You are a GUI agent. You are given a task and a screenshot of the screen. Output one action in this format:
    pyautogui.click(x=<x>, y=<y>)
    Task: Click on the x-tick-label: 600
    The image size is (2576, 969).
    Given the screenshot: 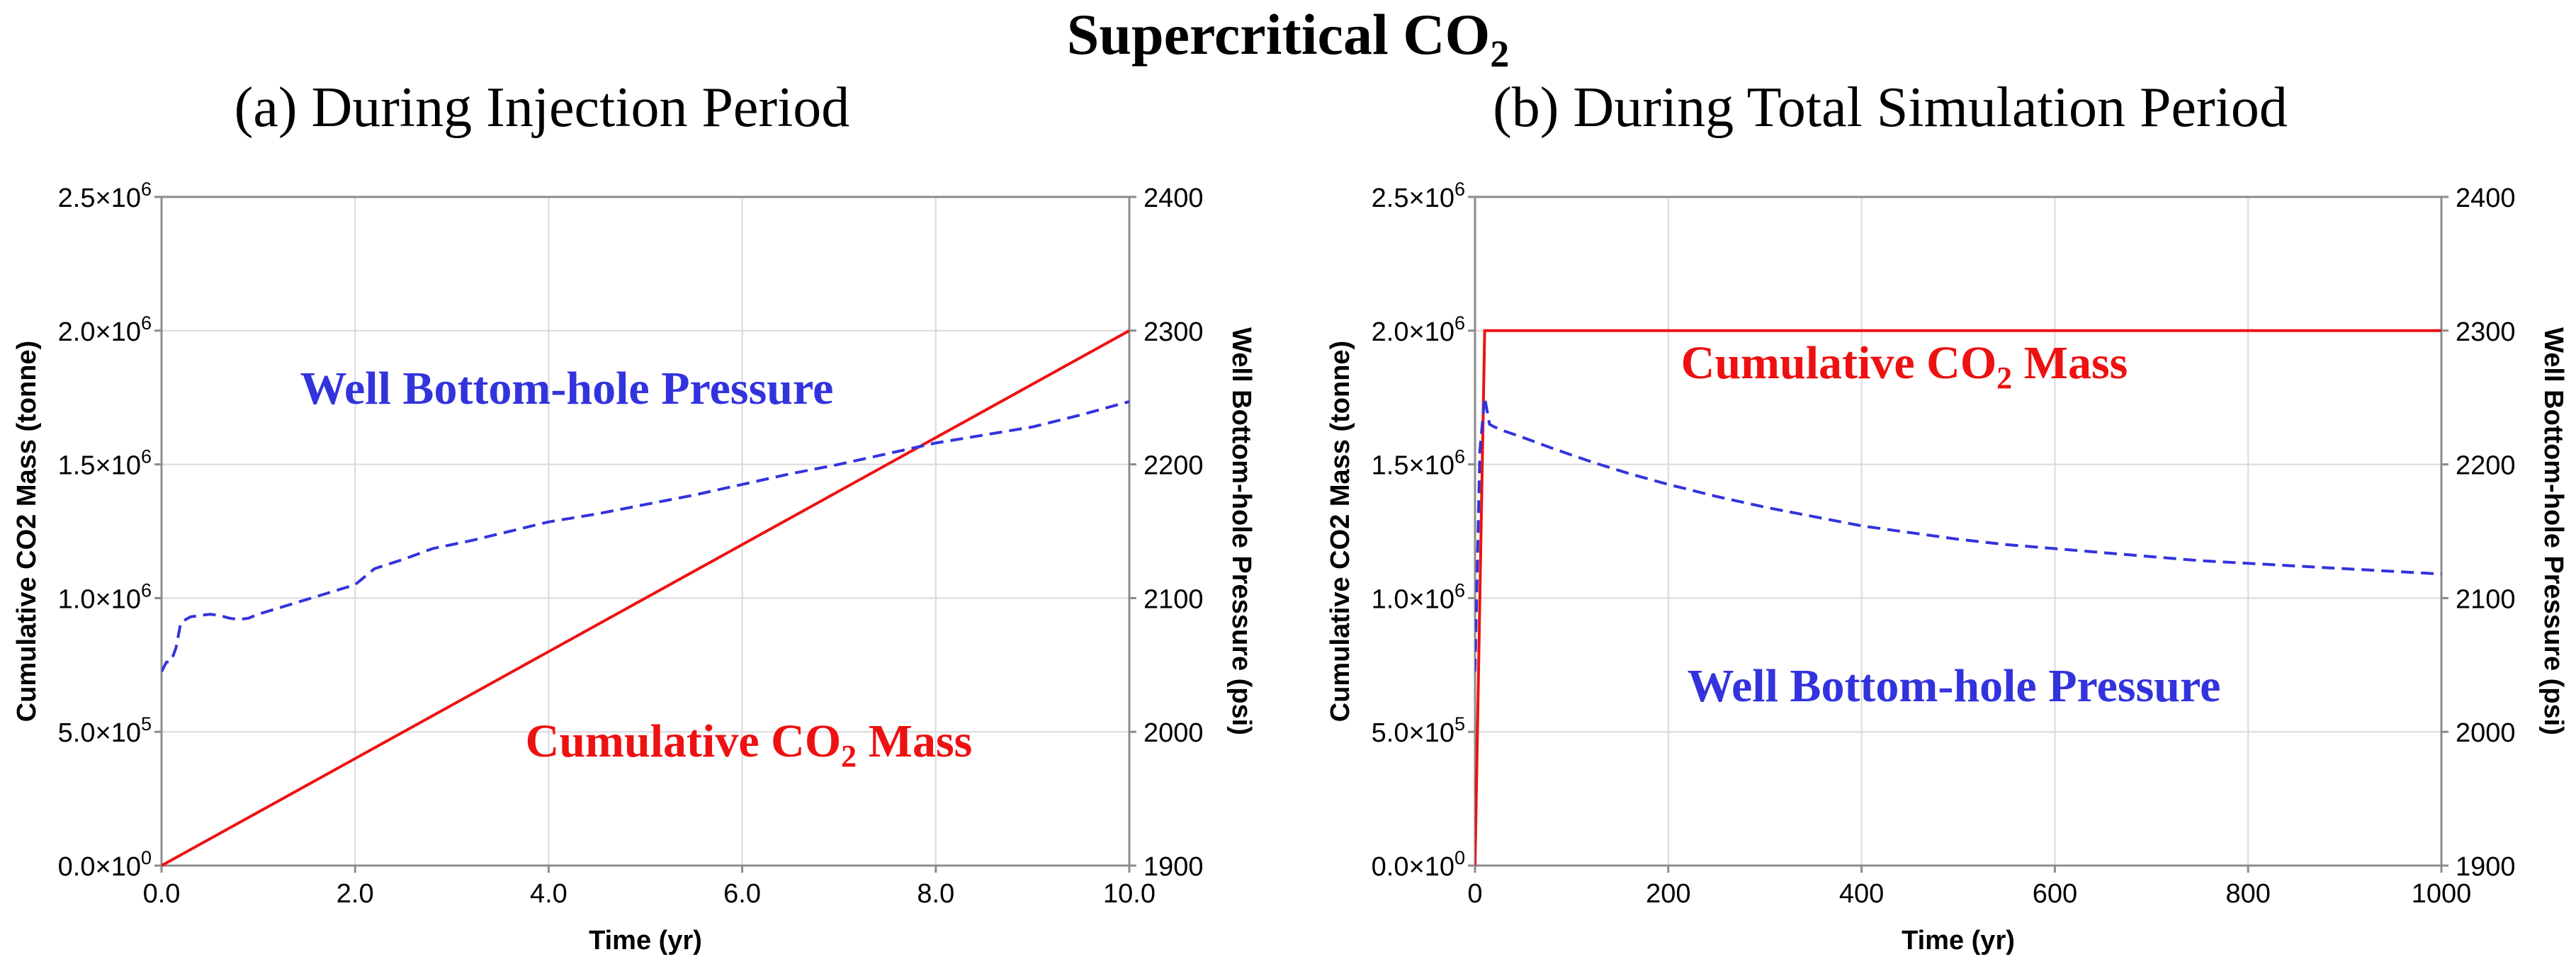 What is the action you would take?
    pyautogui.click(x=2055, y=894)
    